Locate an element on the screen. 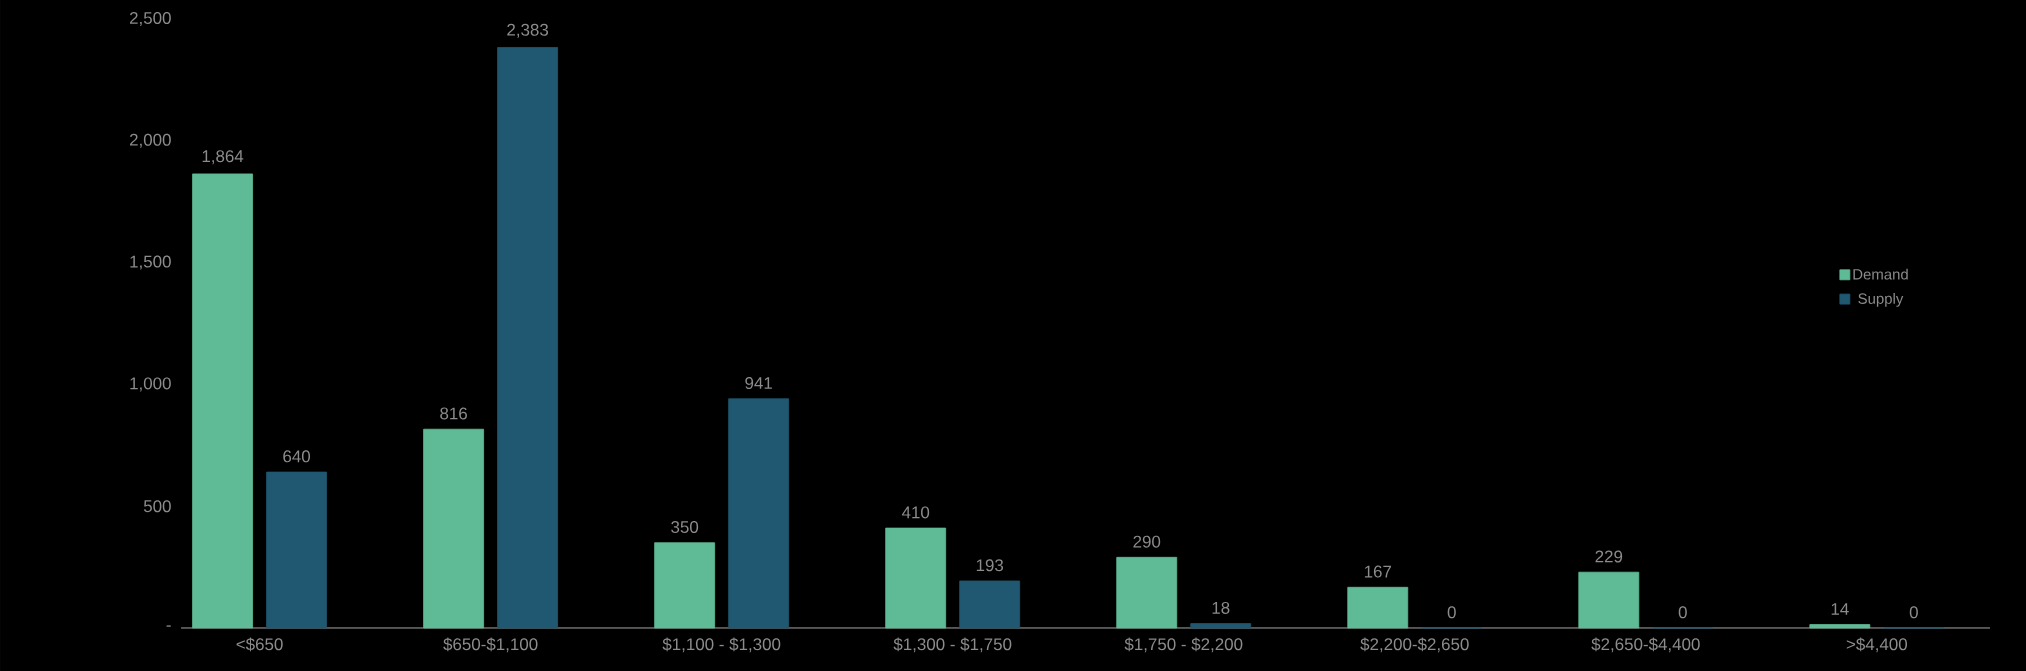  x-tick-label: $1,750 - $2,200 is located at coordinates (1183, 645).